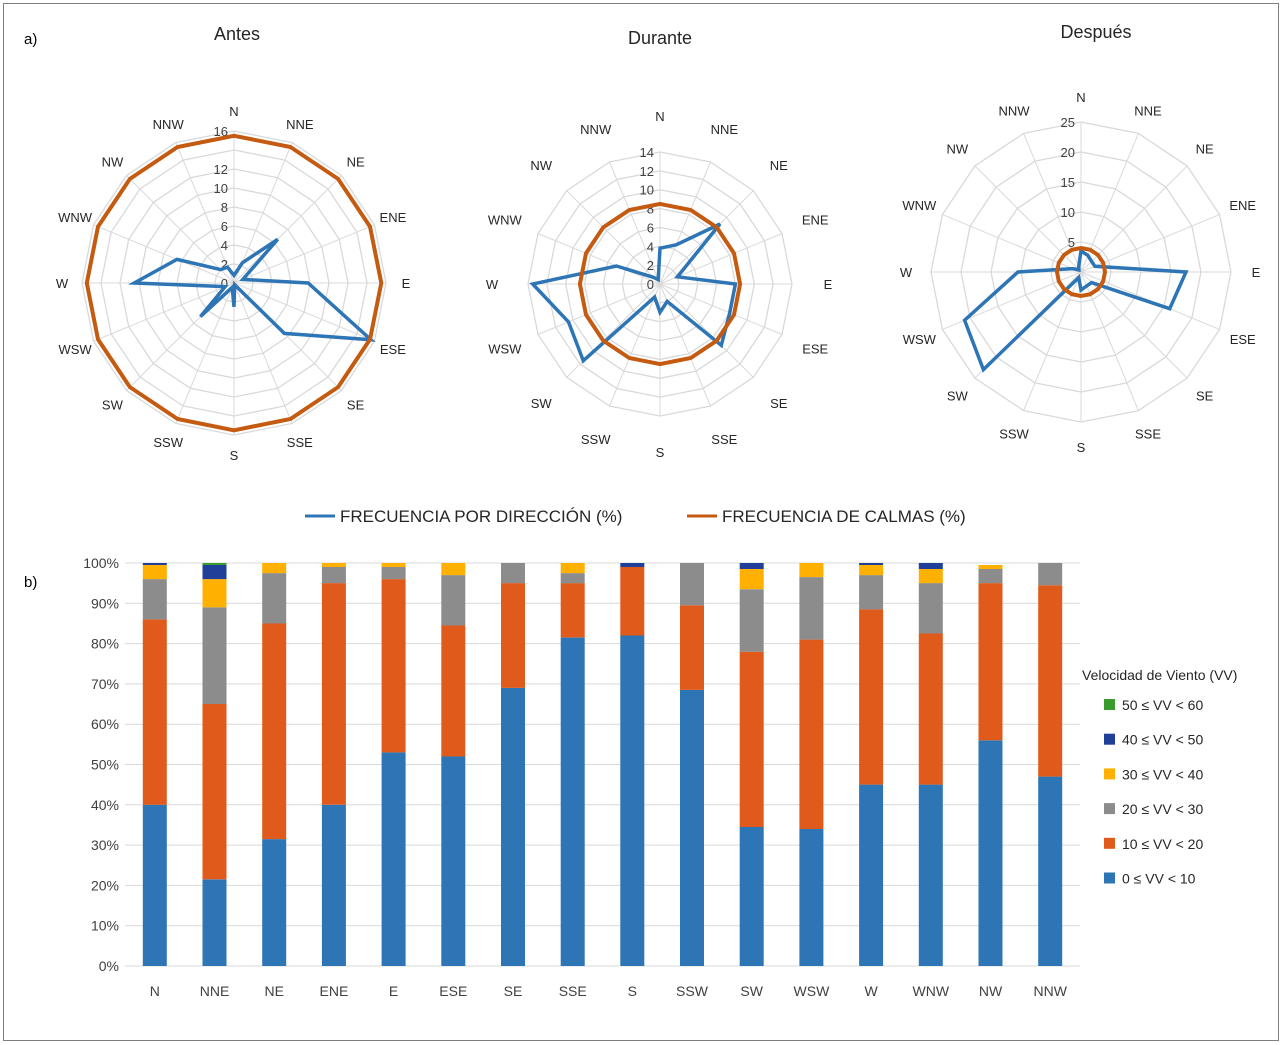  What do you see at coordinates (1159, 879) in the screenshot?
I see `velocity-legend-label: 0 ≤ VV < 10` at bounding box center [1159, 879].